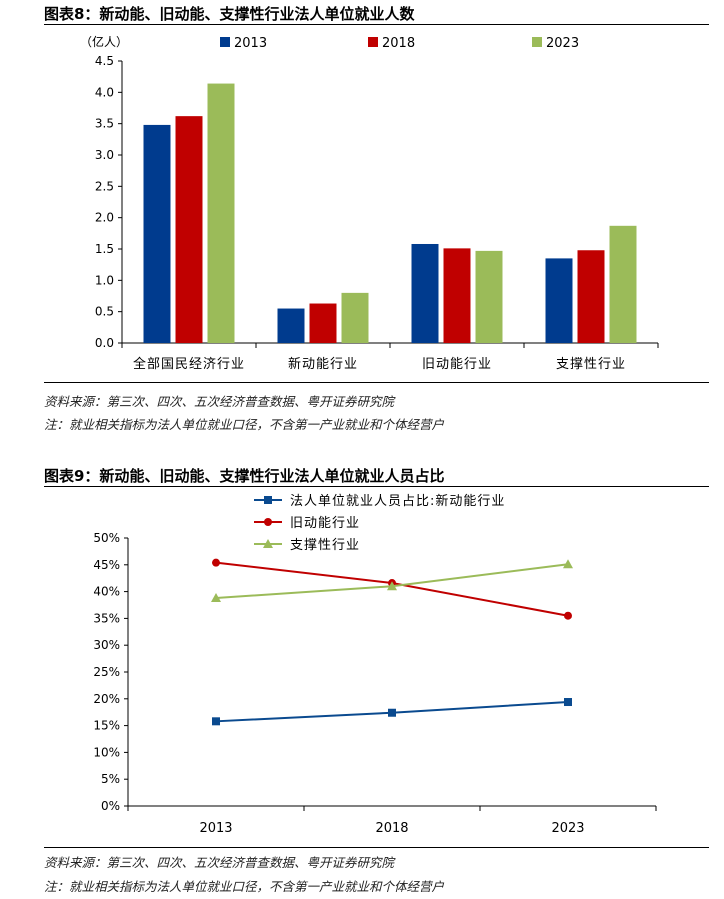 Image resolution: width=724 pixels, height=899 pixels. What do you see at coordinates (104, 92) in the screenshot?
I see `y-tick-label: 4.0` at bounding box center [104, 92].